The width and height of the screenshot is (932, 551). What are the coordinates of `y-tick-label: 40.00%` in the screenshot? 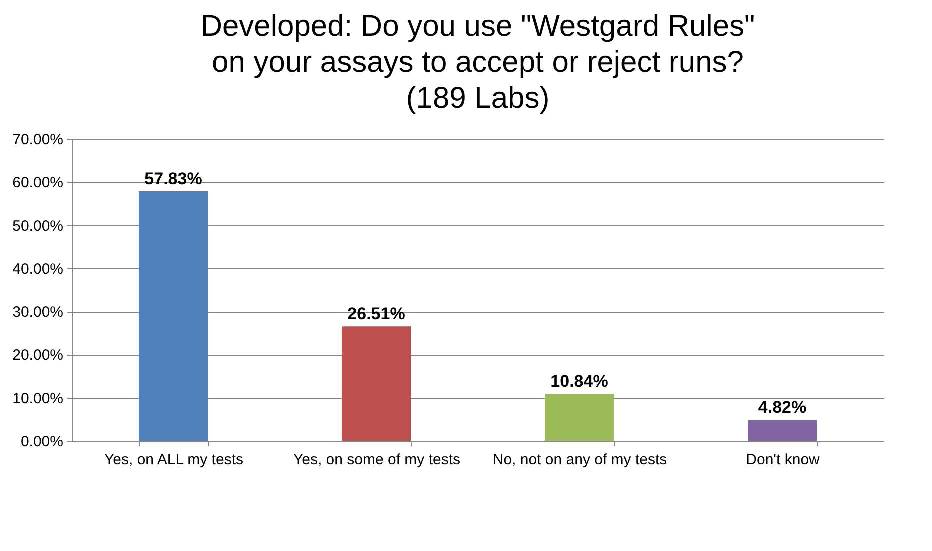 It's located at (38, 269).